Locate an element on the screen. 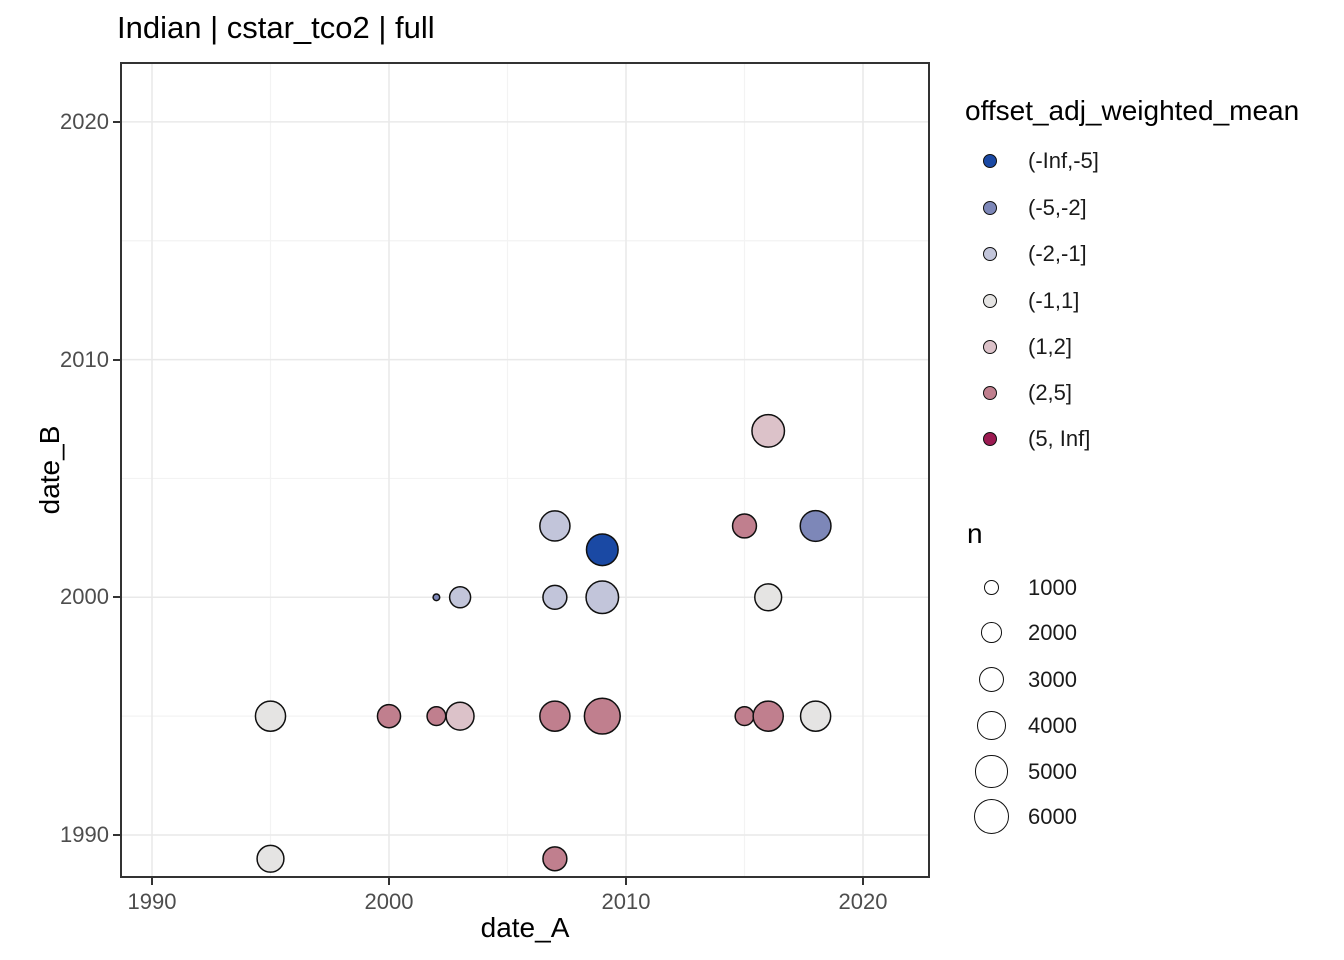 This screenshot has height=960, width=1344. x-axis-tick-label: 2020 is located at coordinates (863, 901).